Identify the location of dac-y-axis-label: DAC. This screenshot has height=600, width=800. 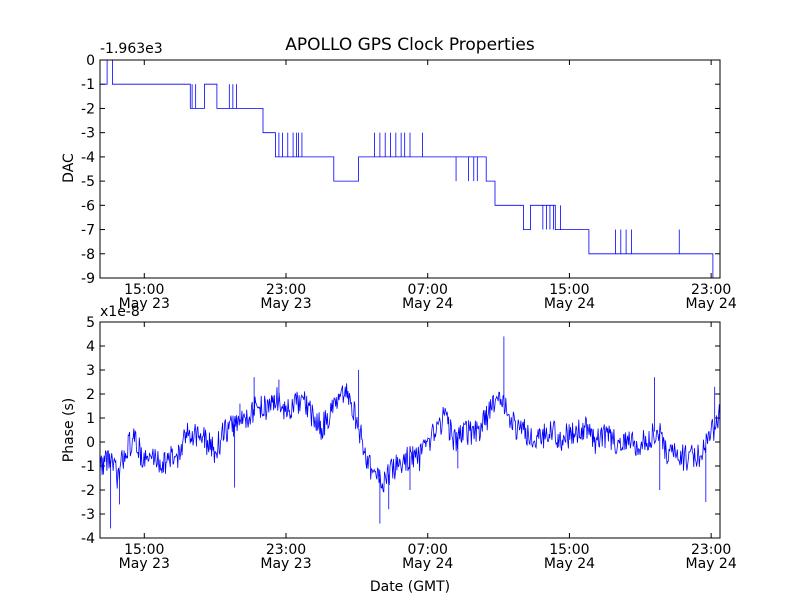
(69, 168).